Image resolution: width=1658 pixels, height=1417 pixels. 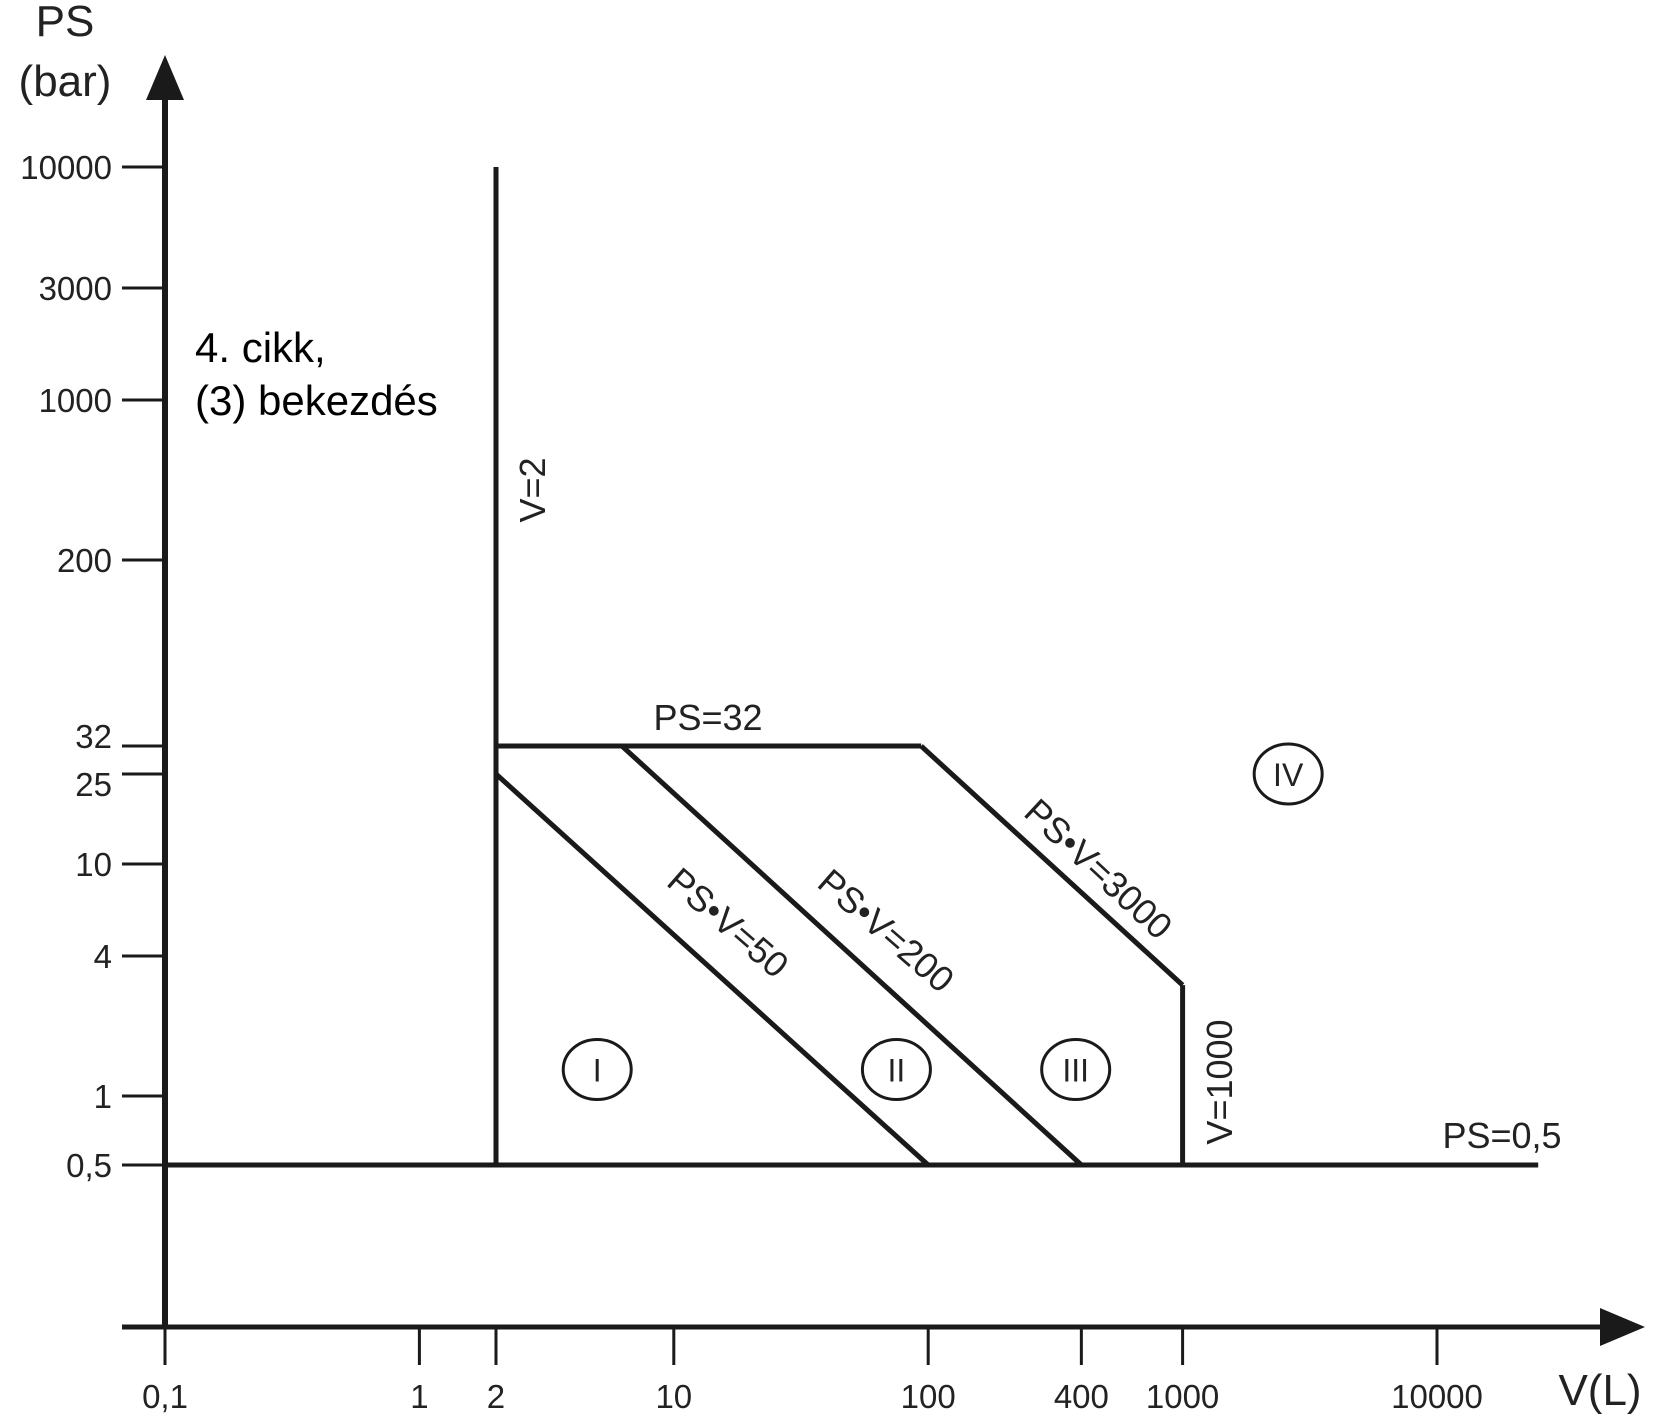 What do you see at coordinates (496, 1396) in the screenshot?
I see `x-tick-label-2: 2` at bounding box center [496, 1396].